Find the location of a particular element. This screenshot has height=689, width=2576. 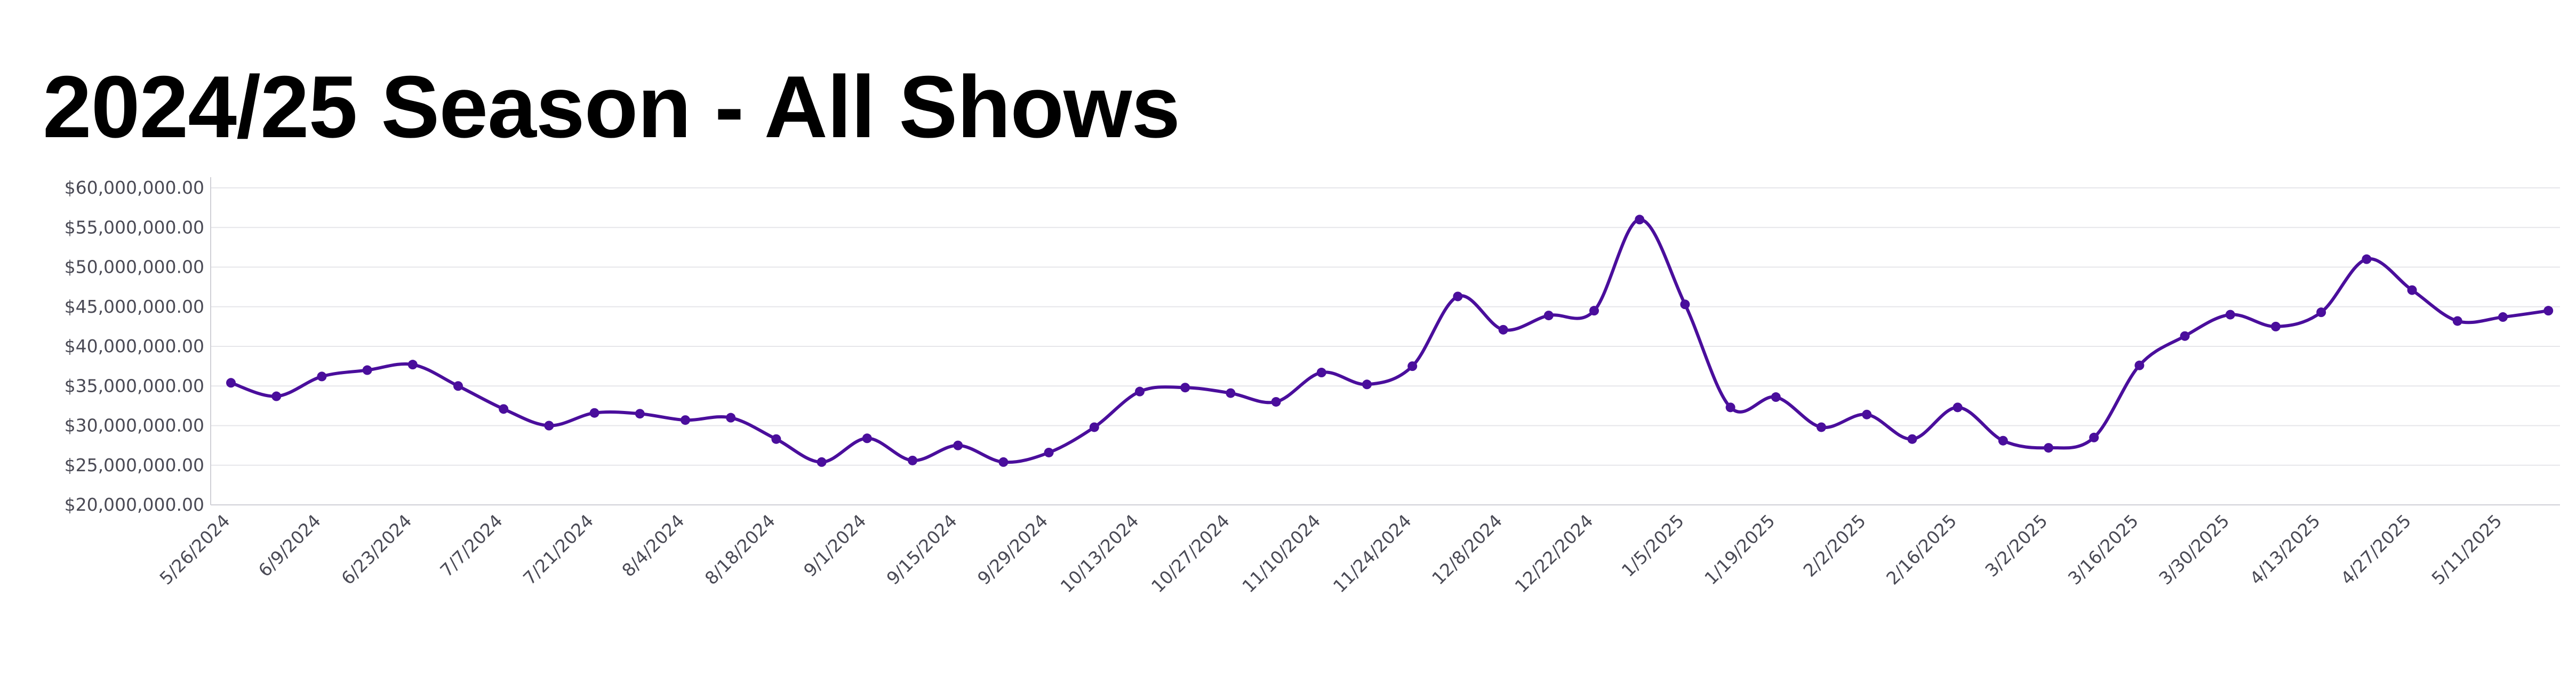

x-tick-label: 11/24/2024 is located at coordinates (1372, 553).